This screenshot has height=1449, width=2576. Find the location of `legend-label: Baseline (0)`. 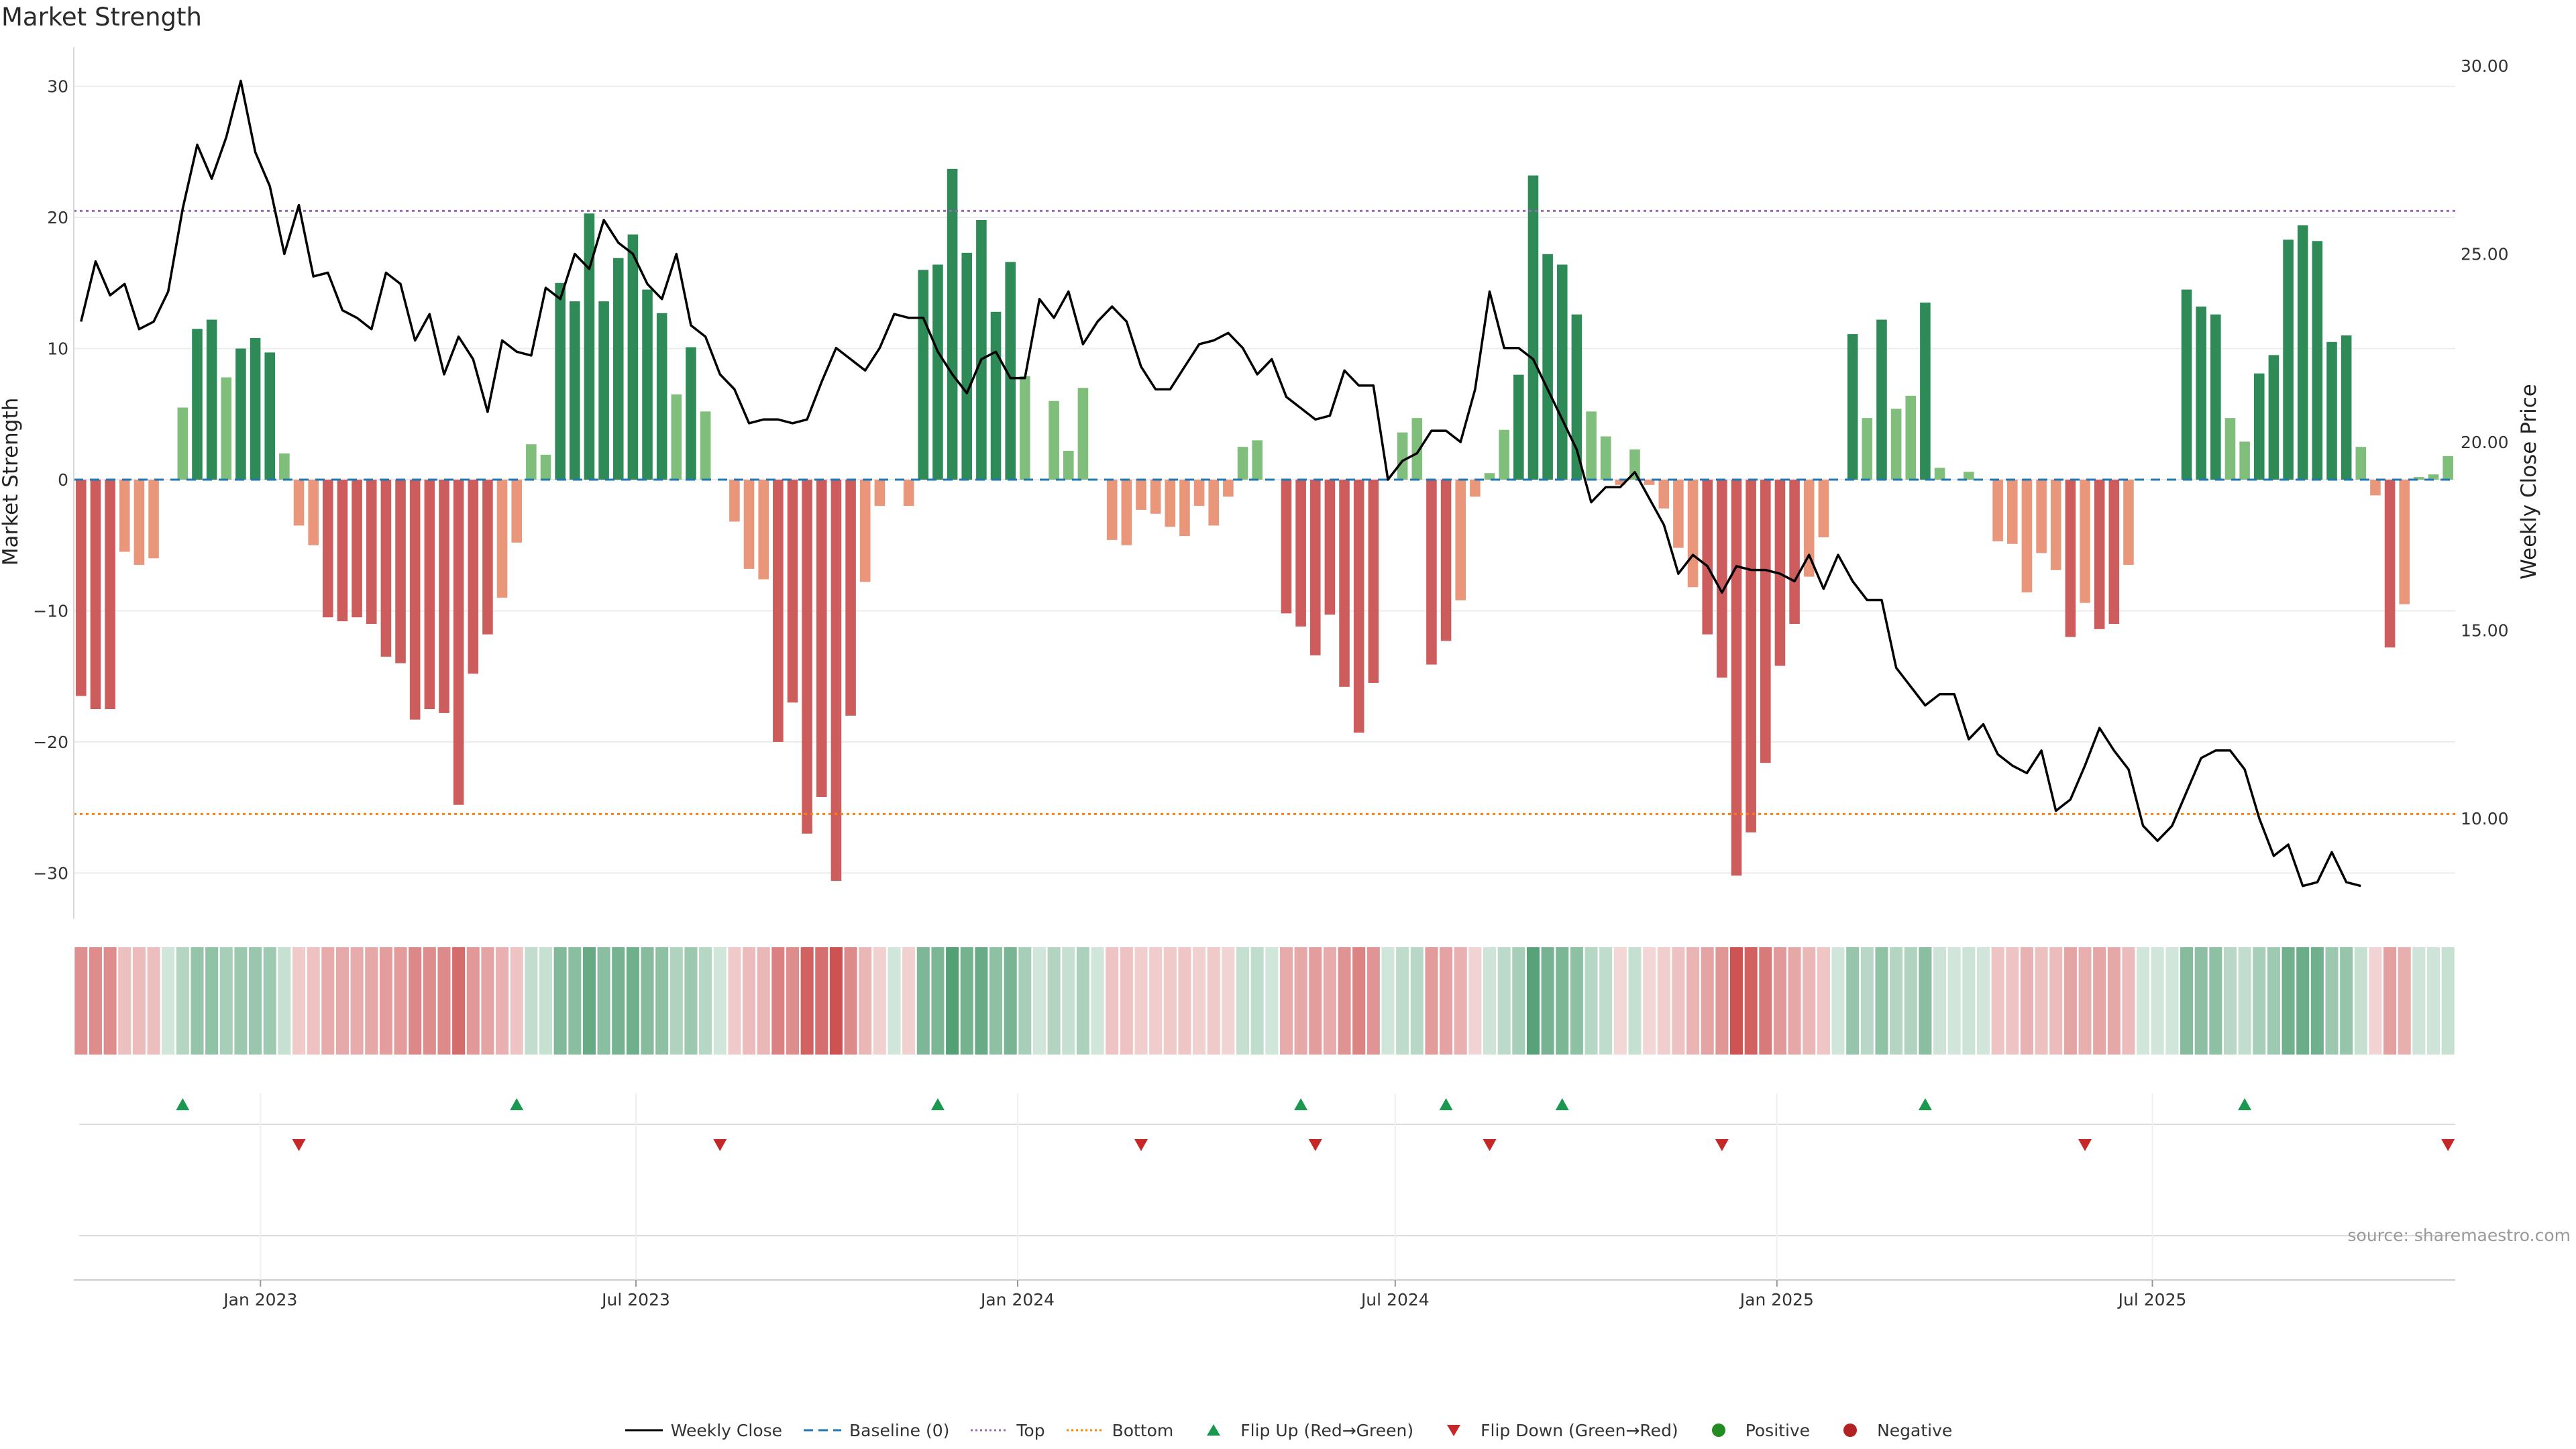

legend-label: Baseline (0) is located at coordinates (899, 1430).